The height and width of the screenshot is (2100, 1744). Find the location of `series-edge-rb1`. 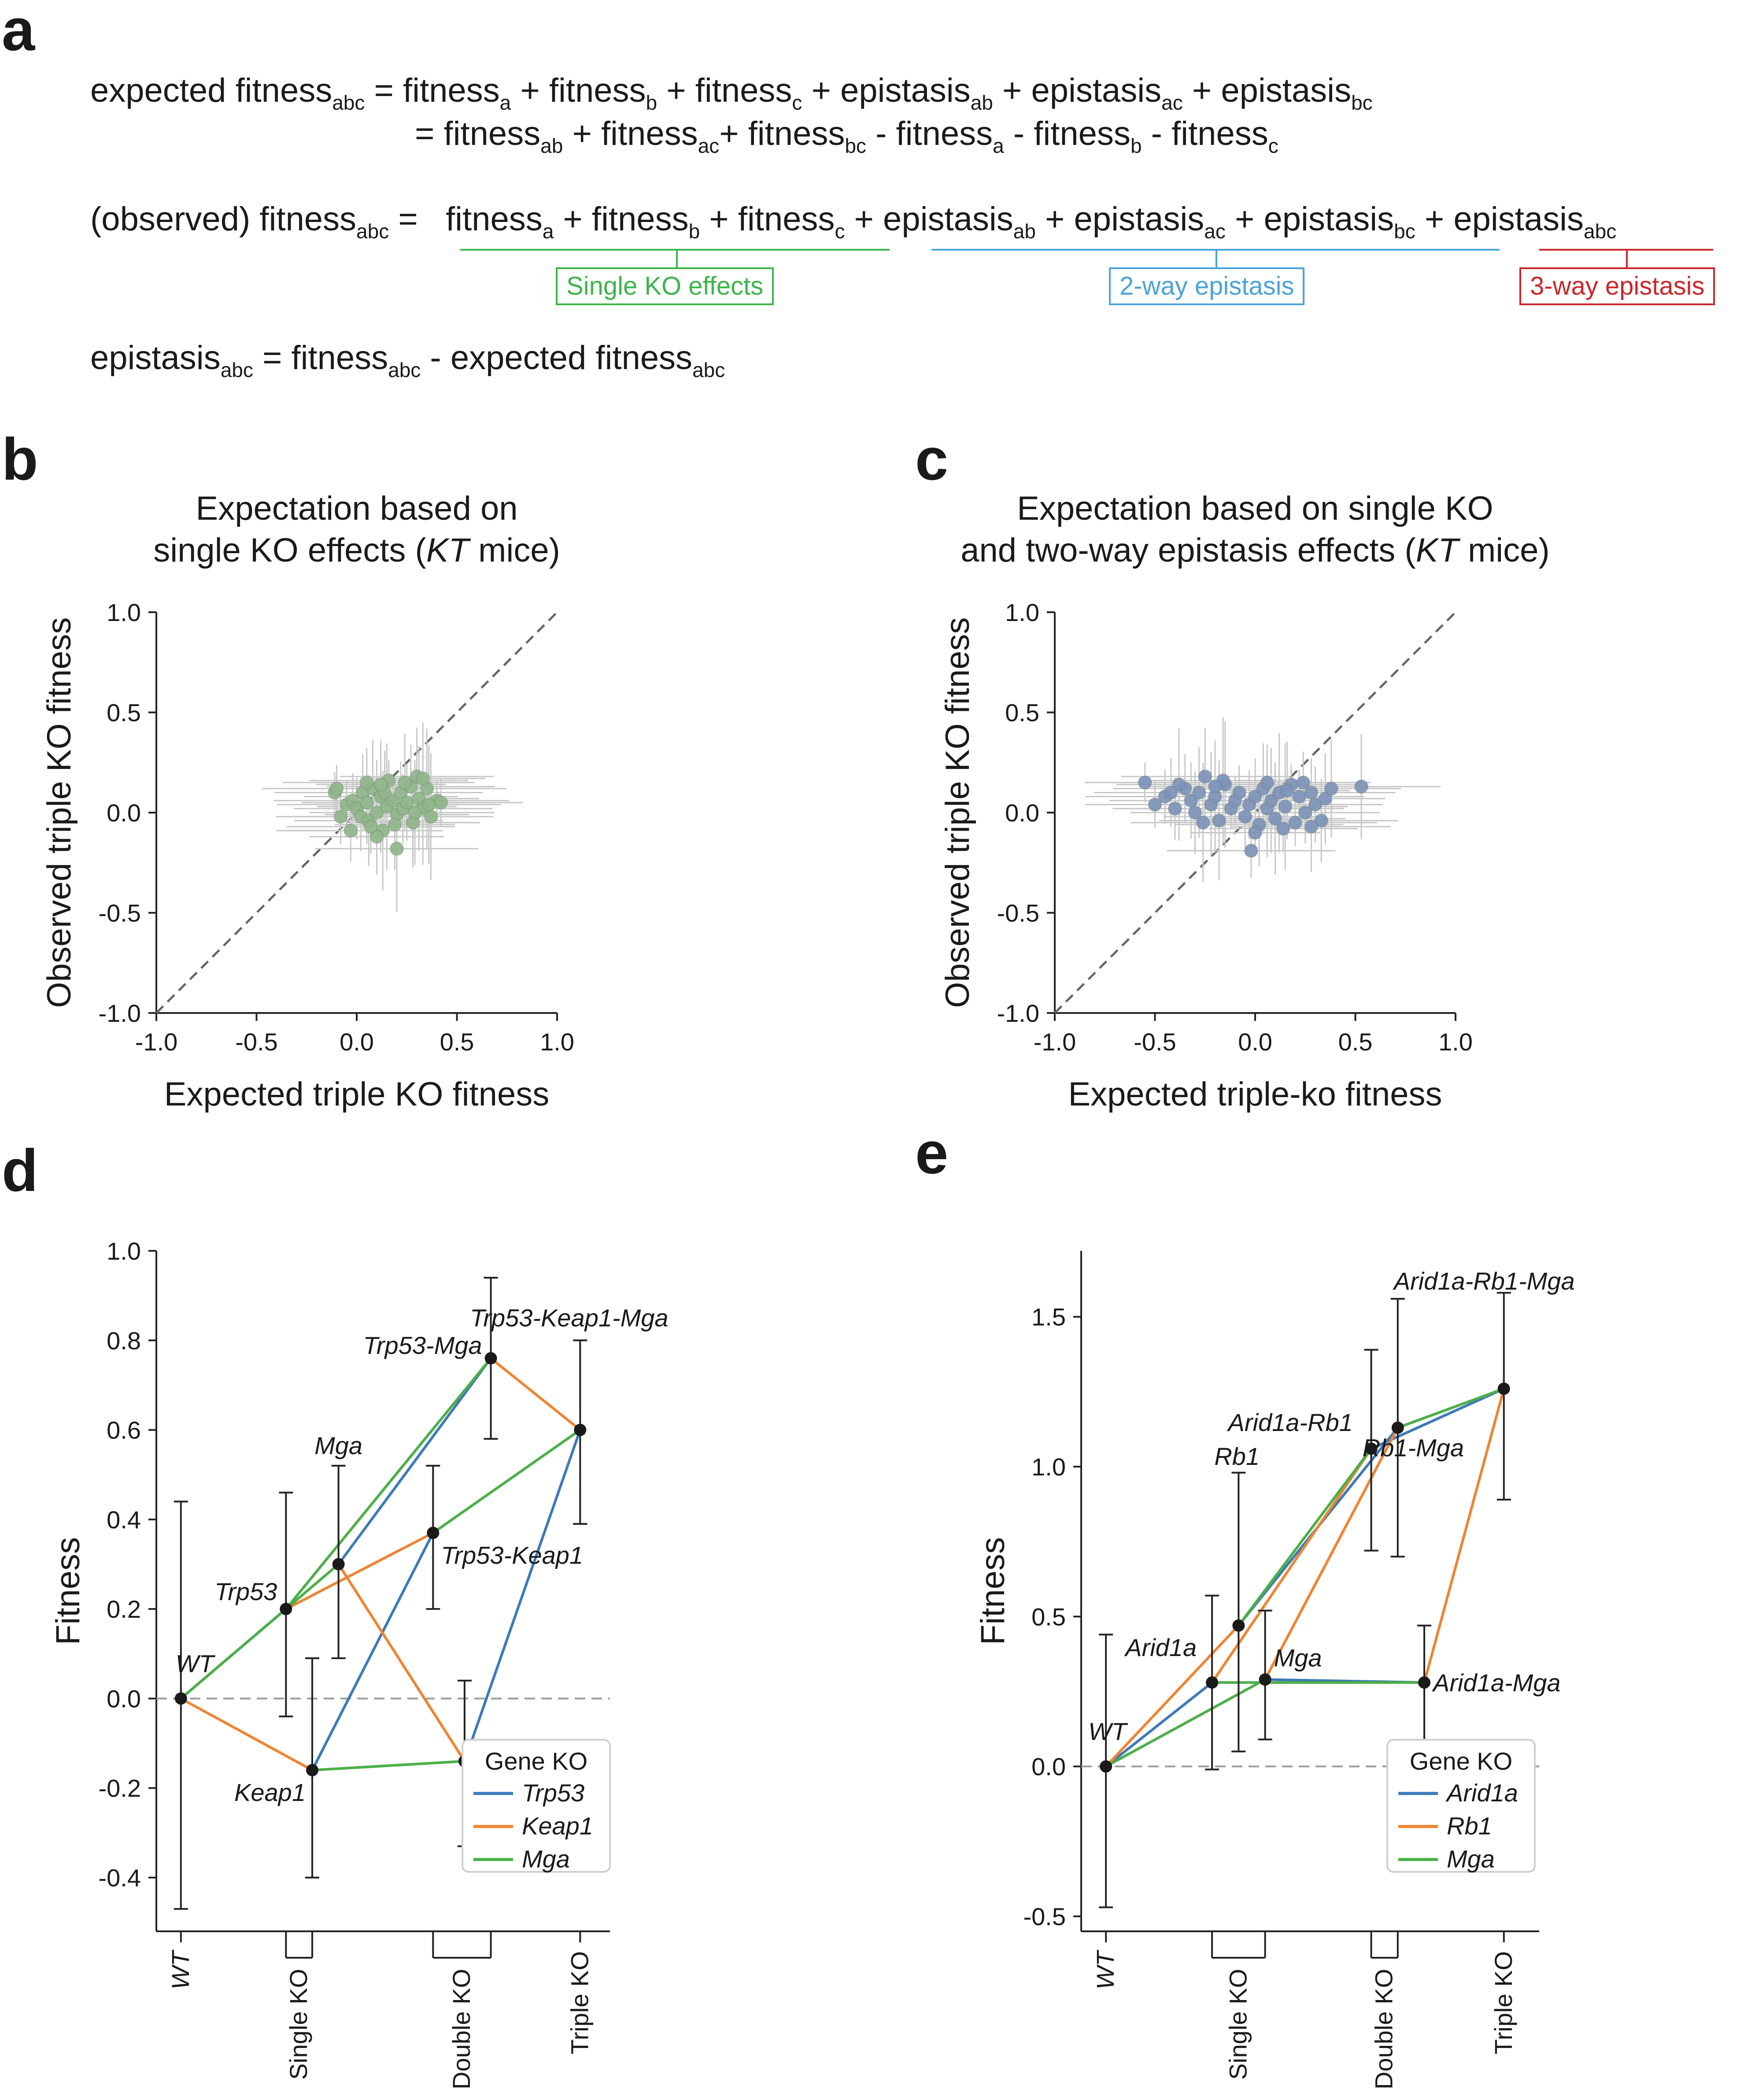

series-edge-rb1 is located at coordinates (1464, 1535).